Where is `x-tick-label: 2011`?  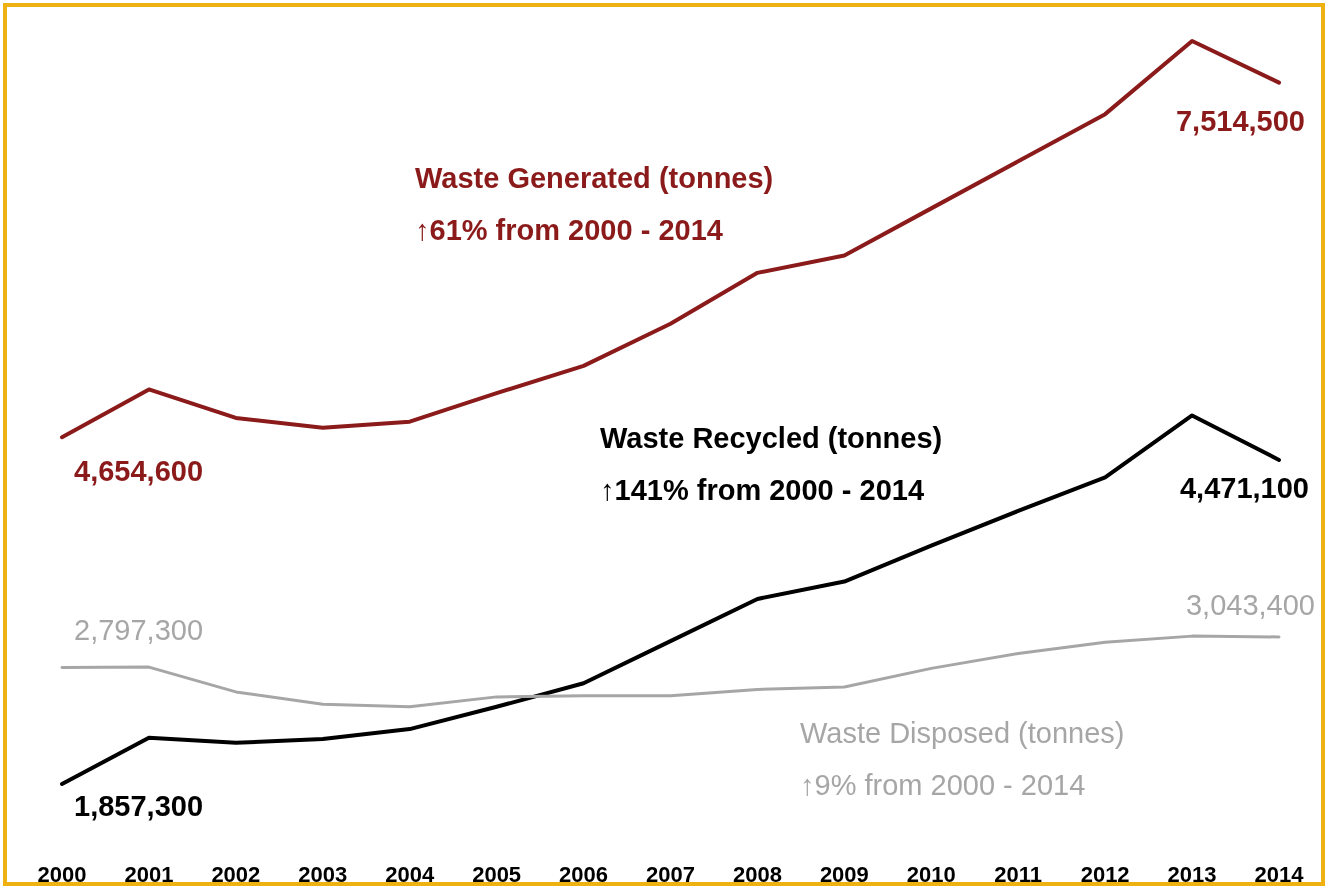 x-tick-label: 2011 is located at coordinates (1018, 874).